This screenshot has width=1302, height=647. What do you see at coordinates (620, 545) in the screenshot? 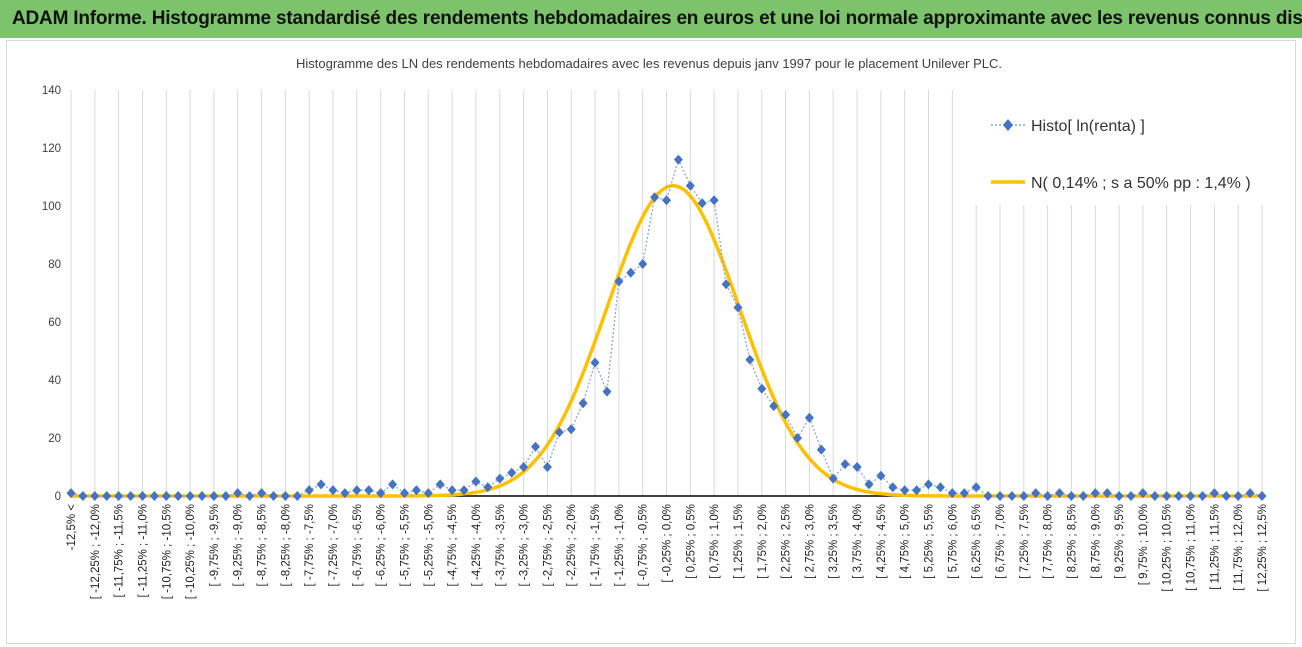
I see `x-tick-label: [ -1,25% ; -1,0%` at bounding box center [620, 545].